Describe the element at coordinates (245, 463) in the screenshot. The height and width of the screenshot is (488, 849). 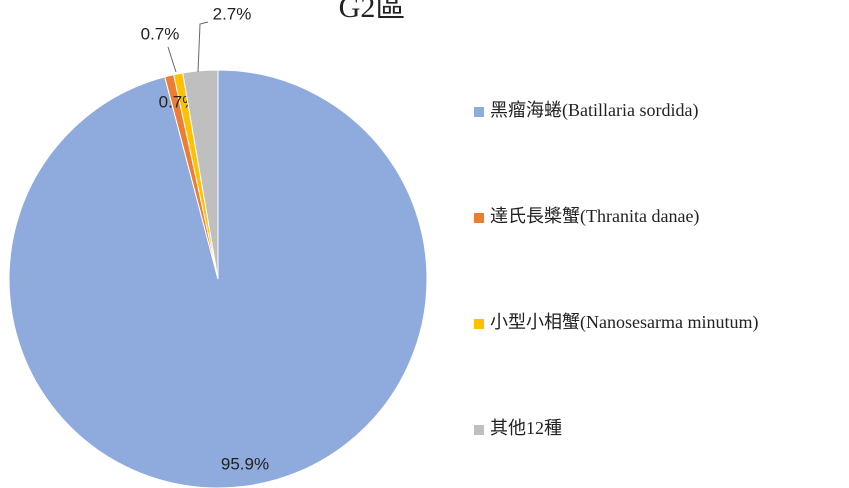
I see `data-label: 95.9%` at that location.